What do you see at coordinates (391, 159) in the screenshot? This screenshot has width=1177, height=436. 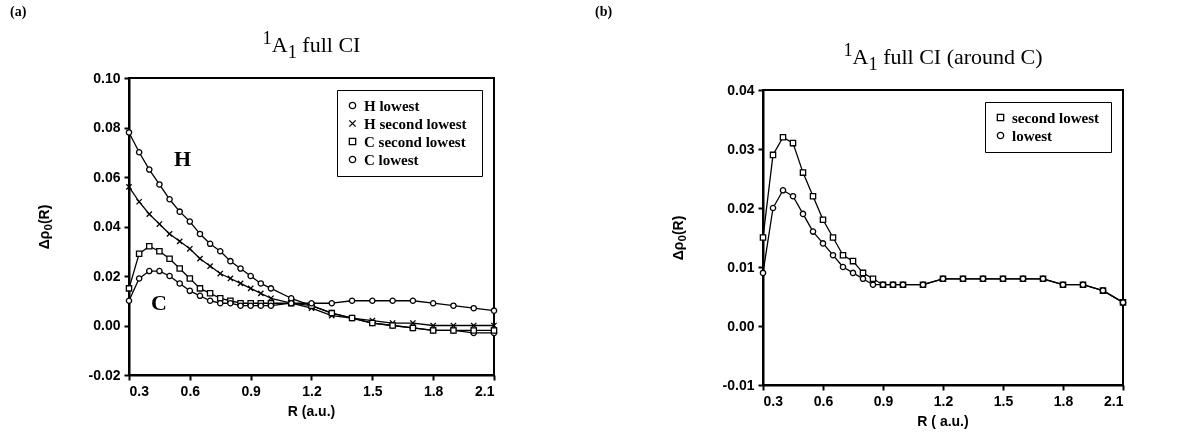 I see `legend-label: C lowest` at bounding box center [391, 159].